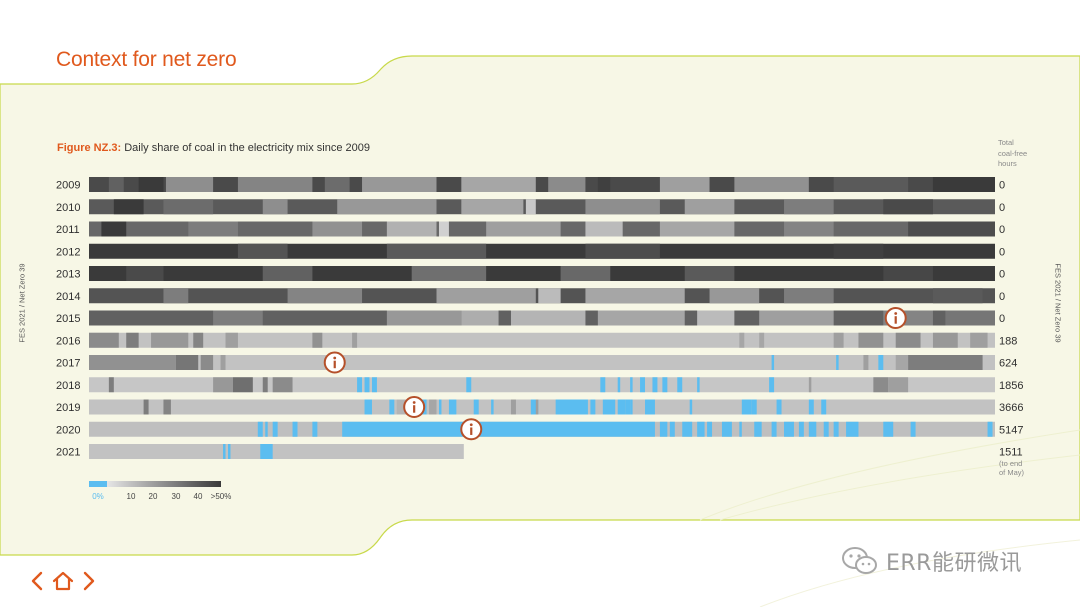  Describe the element at coordinates (37, 581) in the screenshot. I see `chevron-left-icon` at that location.